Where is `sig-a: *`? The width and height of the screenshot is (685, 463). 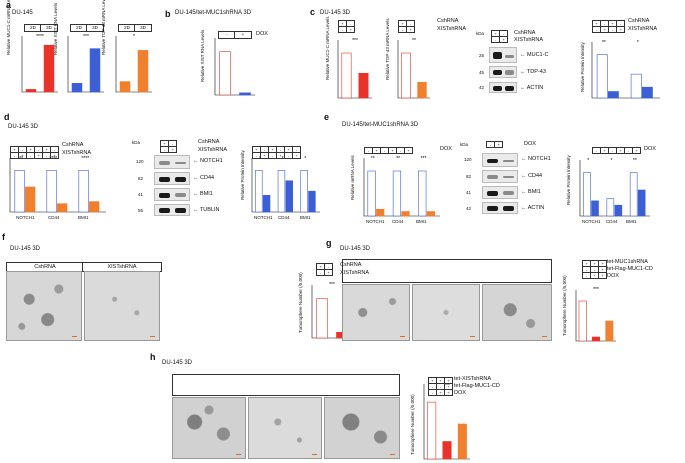
sig-a: * is located at coordinates (134, 37).